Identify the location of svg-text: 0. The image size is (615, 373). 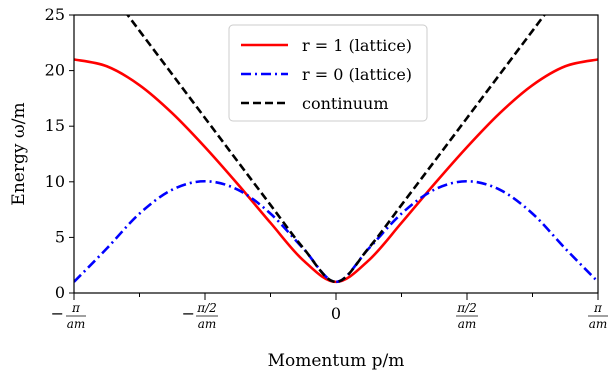
(336, 313).